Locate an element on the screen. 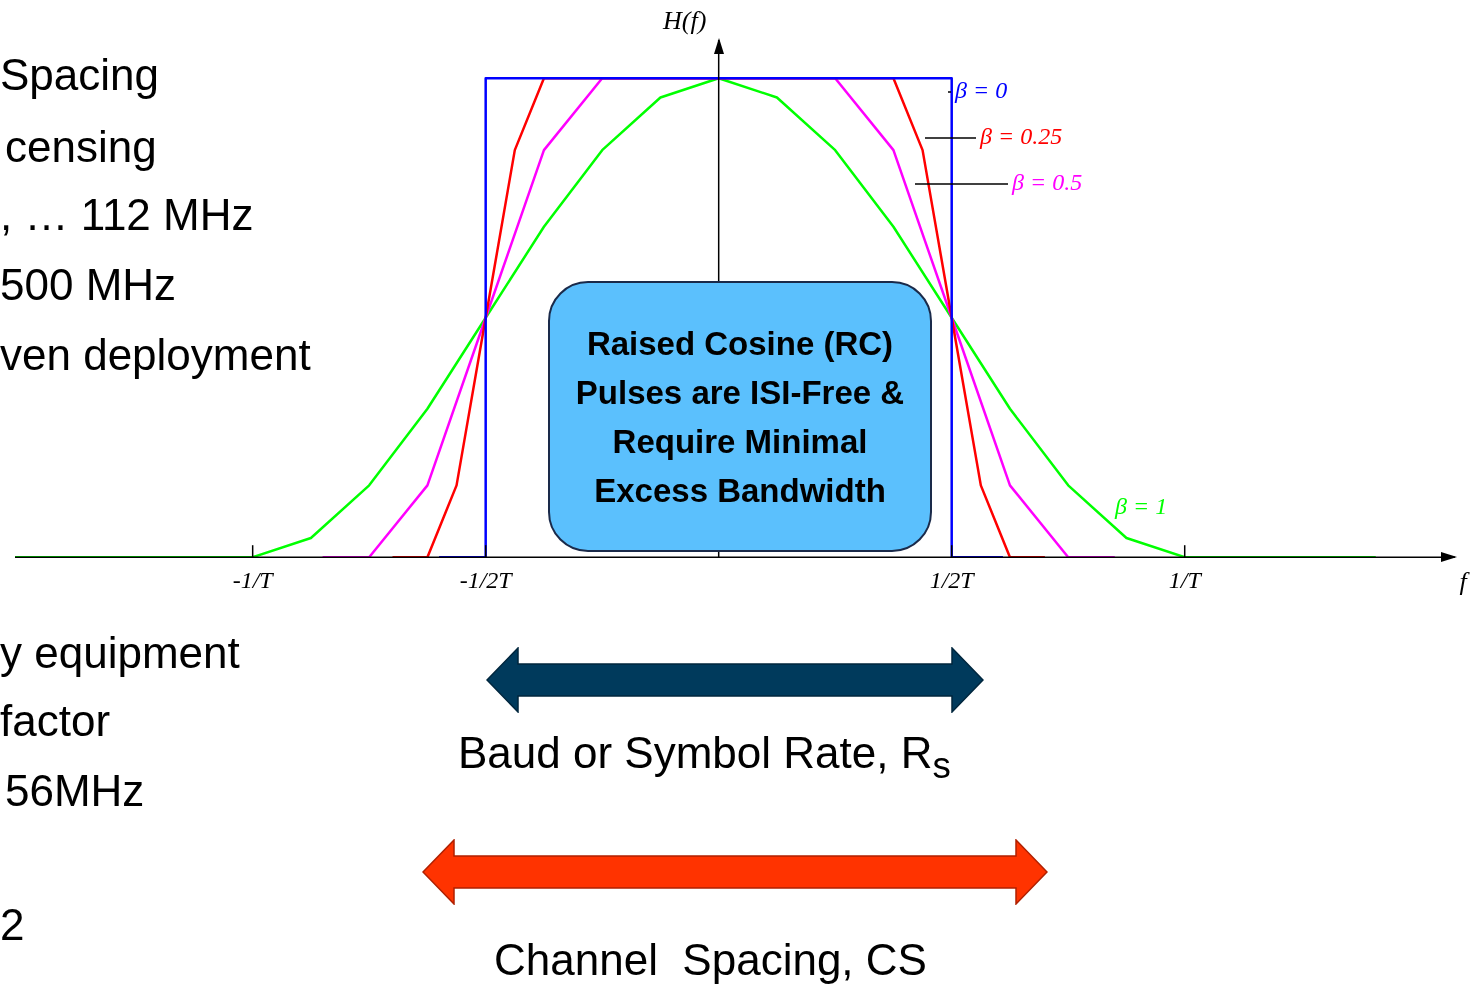  text: 2 is located at coordinates (12, 925).